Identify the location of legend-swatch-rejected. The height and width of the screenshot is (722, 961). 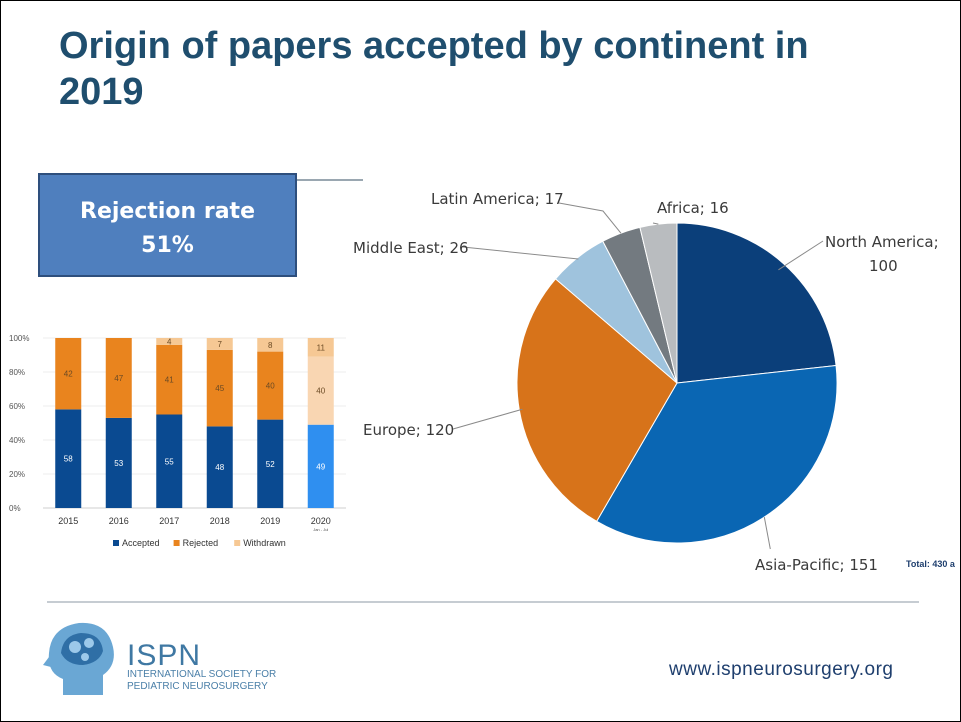
(176, 543).